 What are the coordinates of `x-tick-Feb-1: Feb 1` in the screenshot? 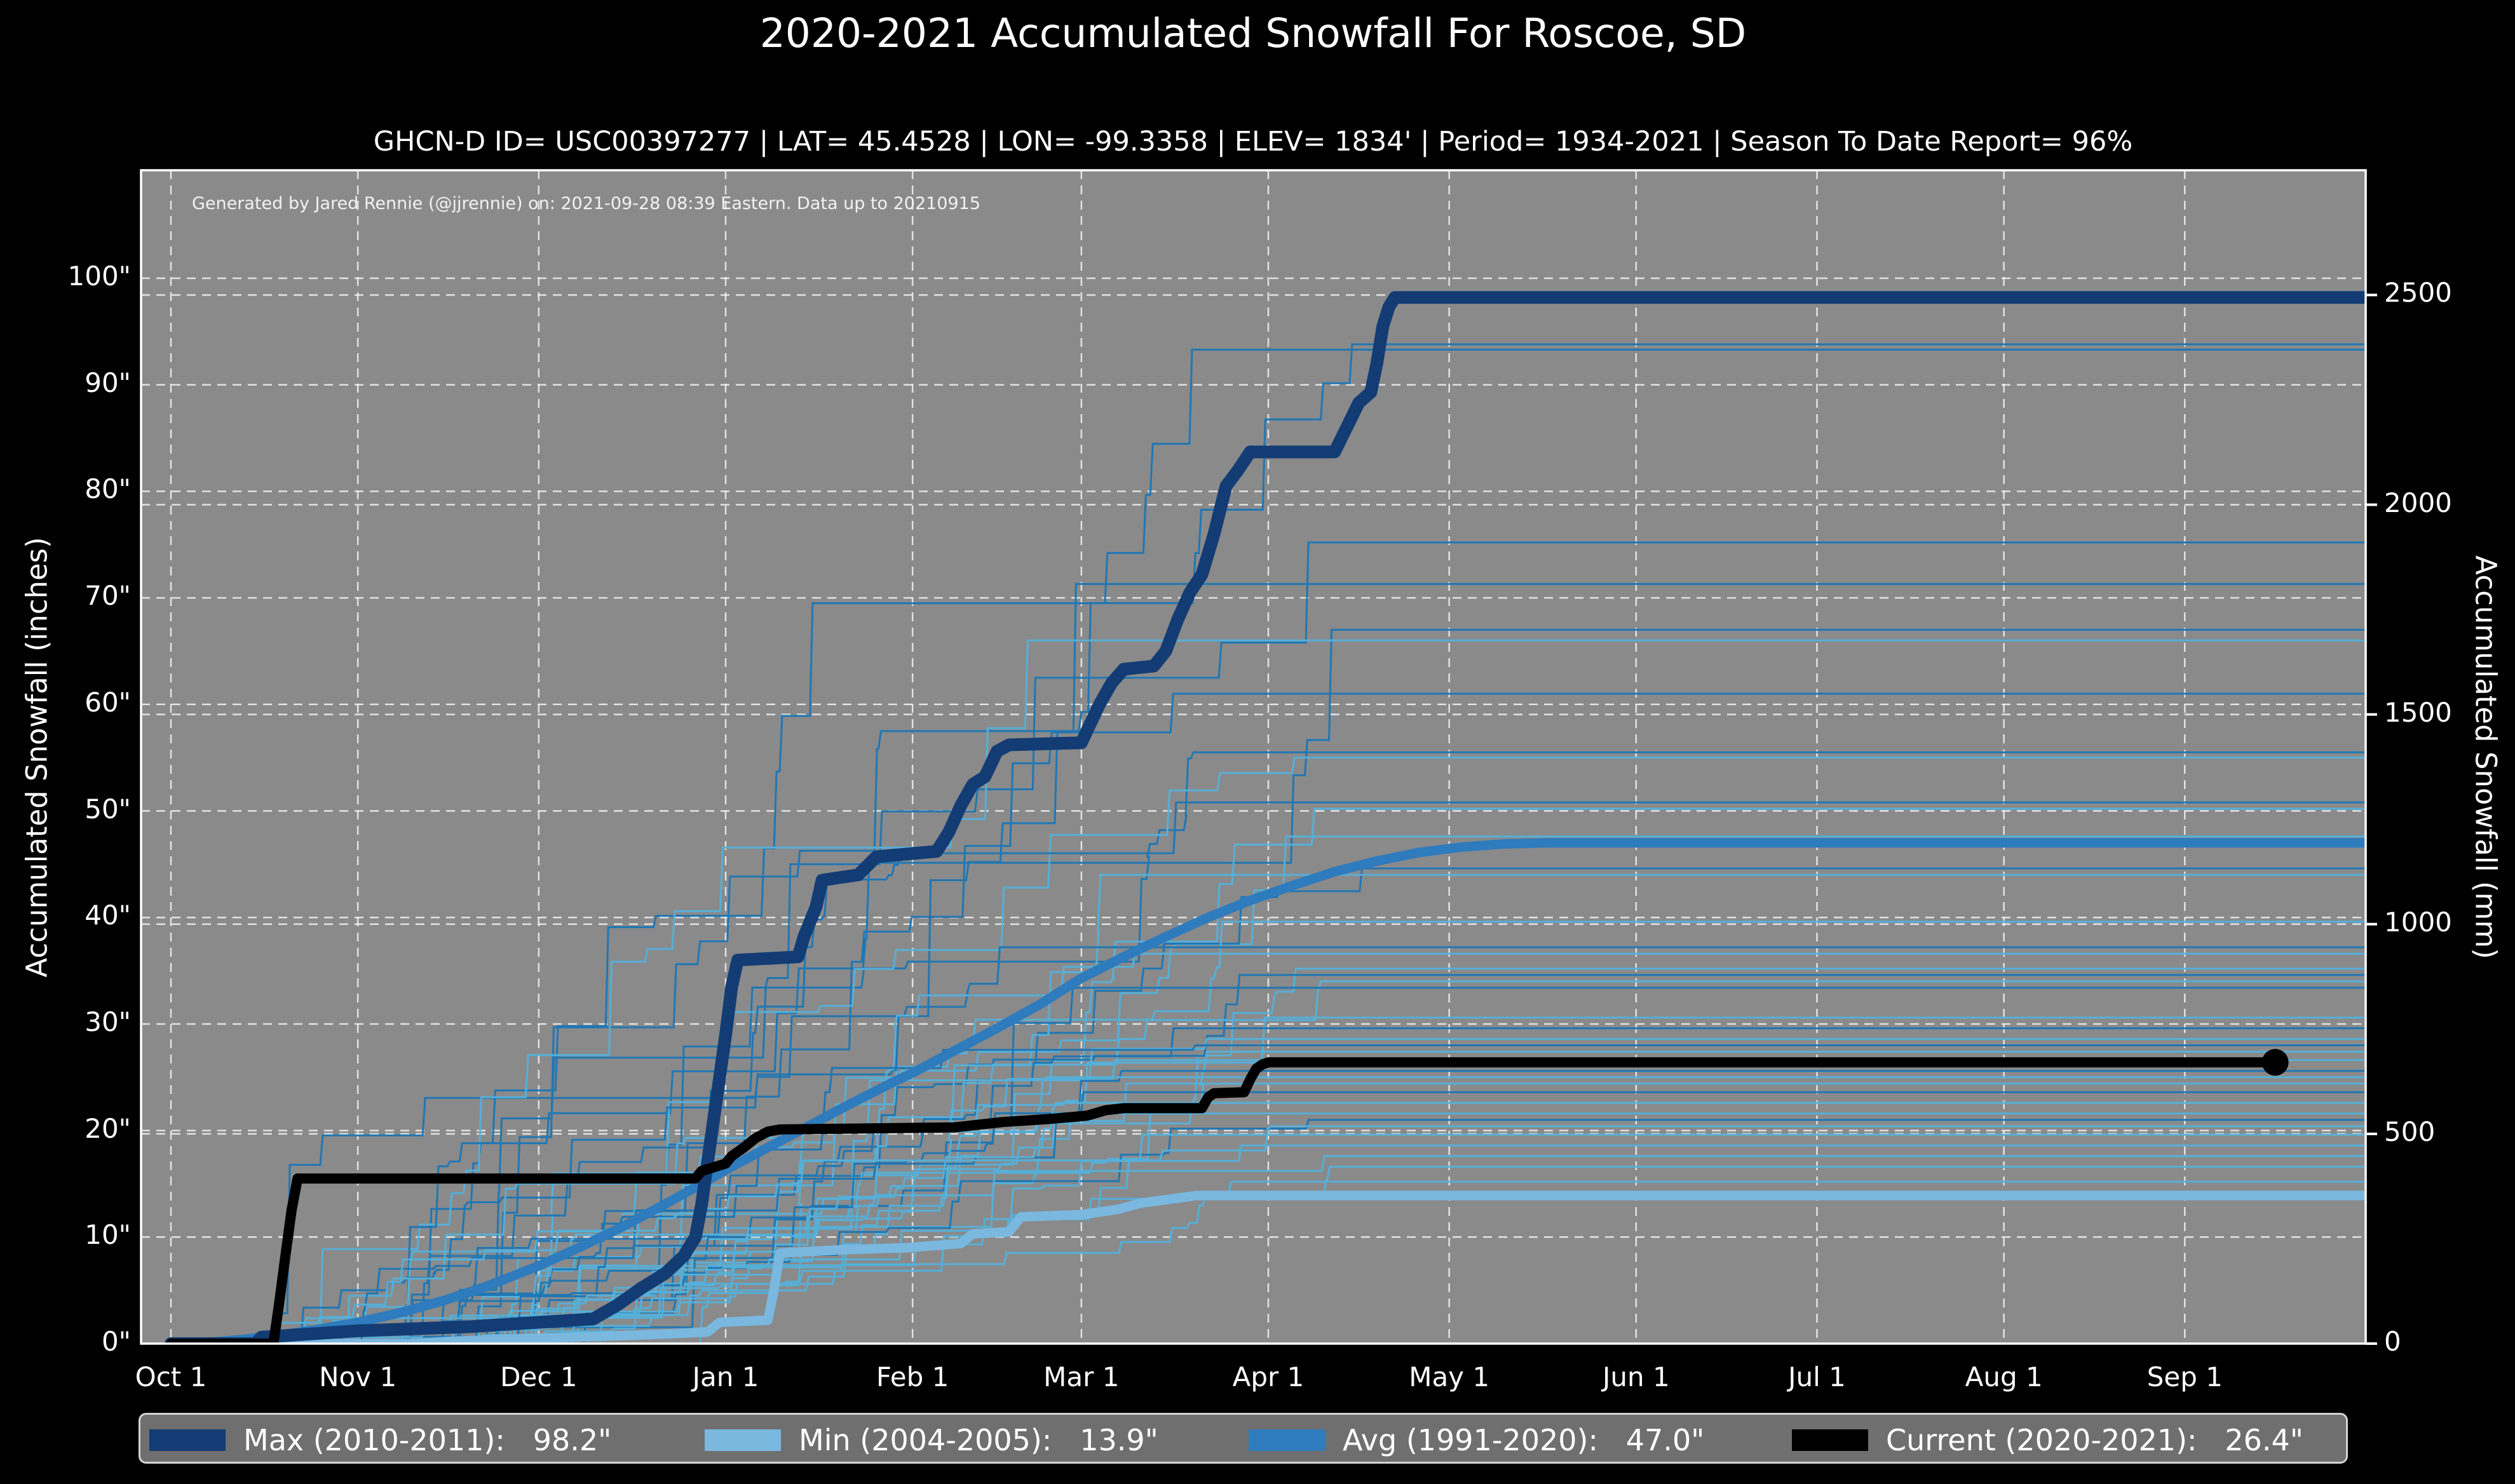 It's located at (912, 1377).